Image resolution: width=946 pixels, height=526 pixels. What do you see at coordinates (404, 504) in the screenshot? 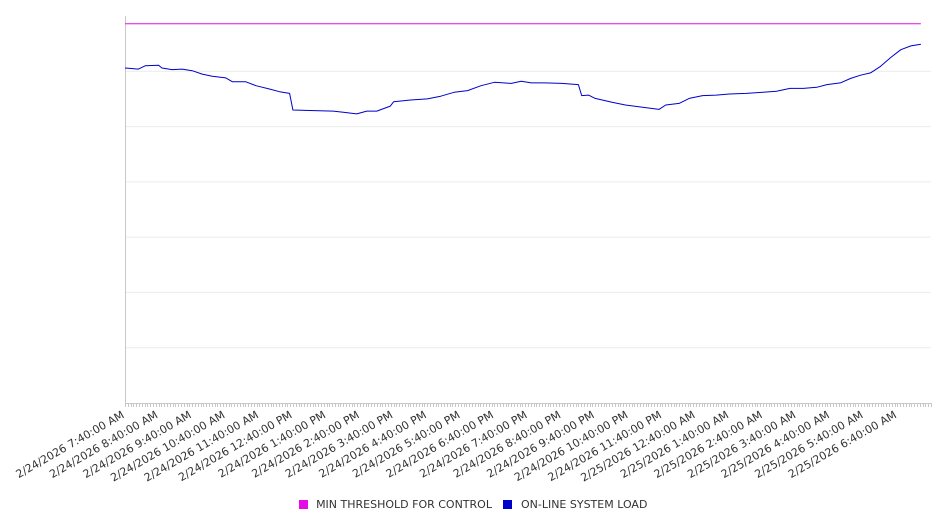
I see `legend-label-threshold: MIN THRESHOLD FOR CONTROL` at bounding box center [404, 504].